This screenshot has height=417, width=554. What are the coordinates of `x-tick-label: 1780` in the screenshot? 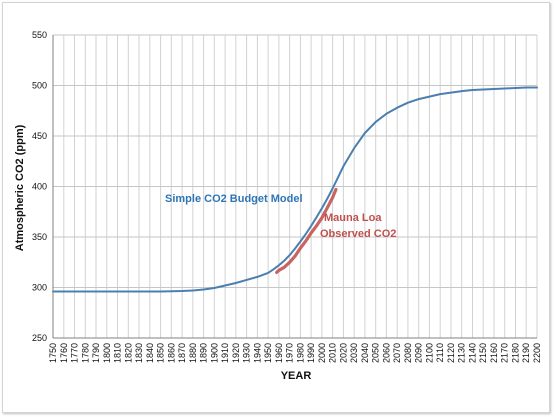 It's located at (85, 353).